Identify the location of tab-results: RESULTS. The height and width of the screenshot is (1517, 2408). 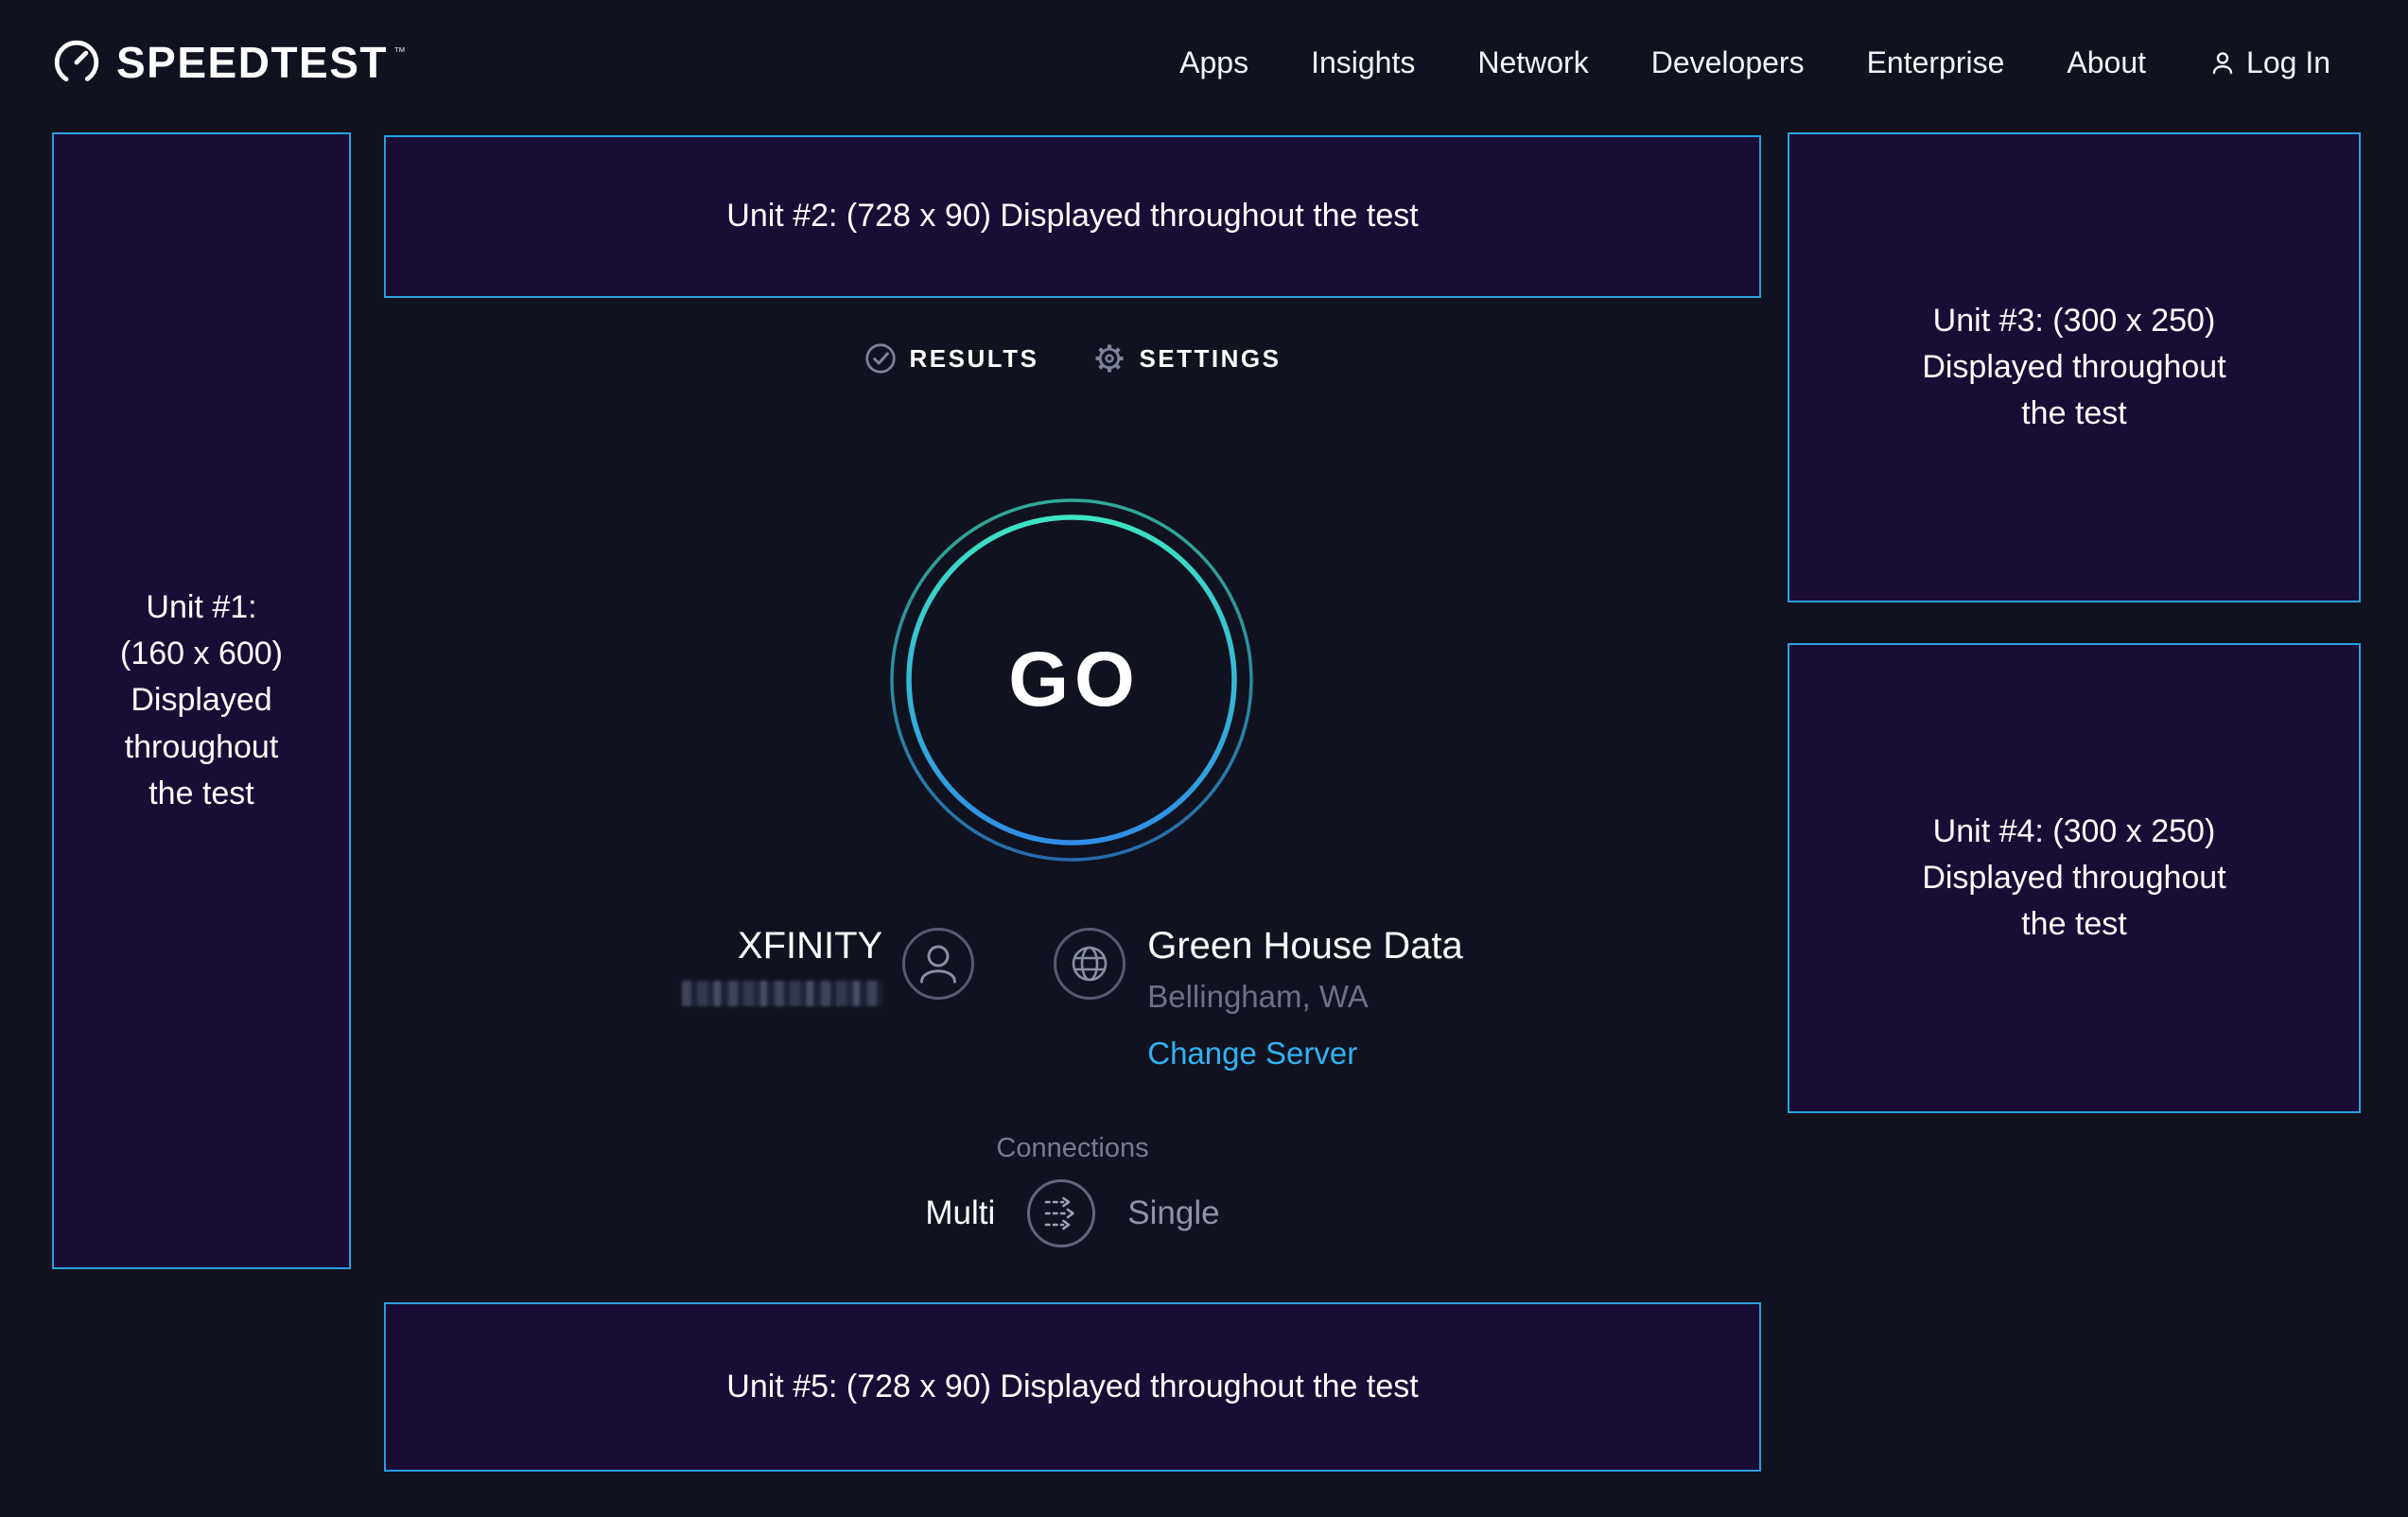
(952, 358).